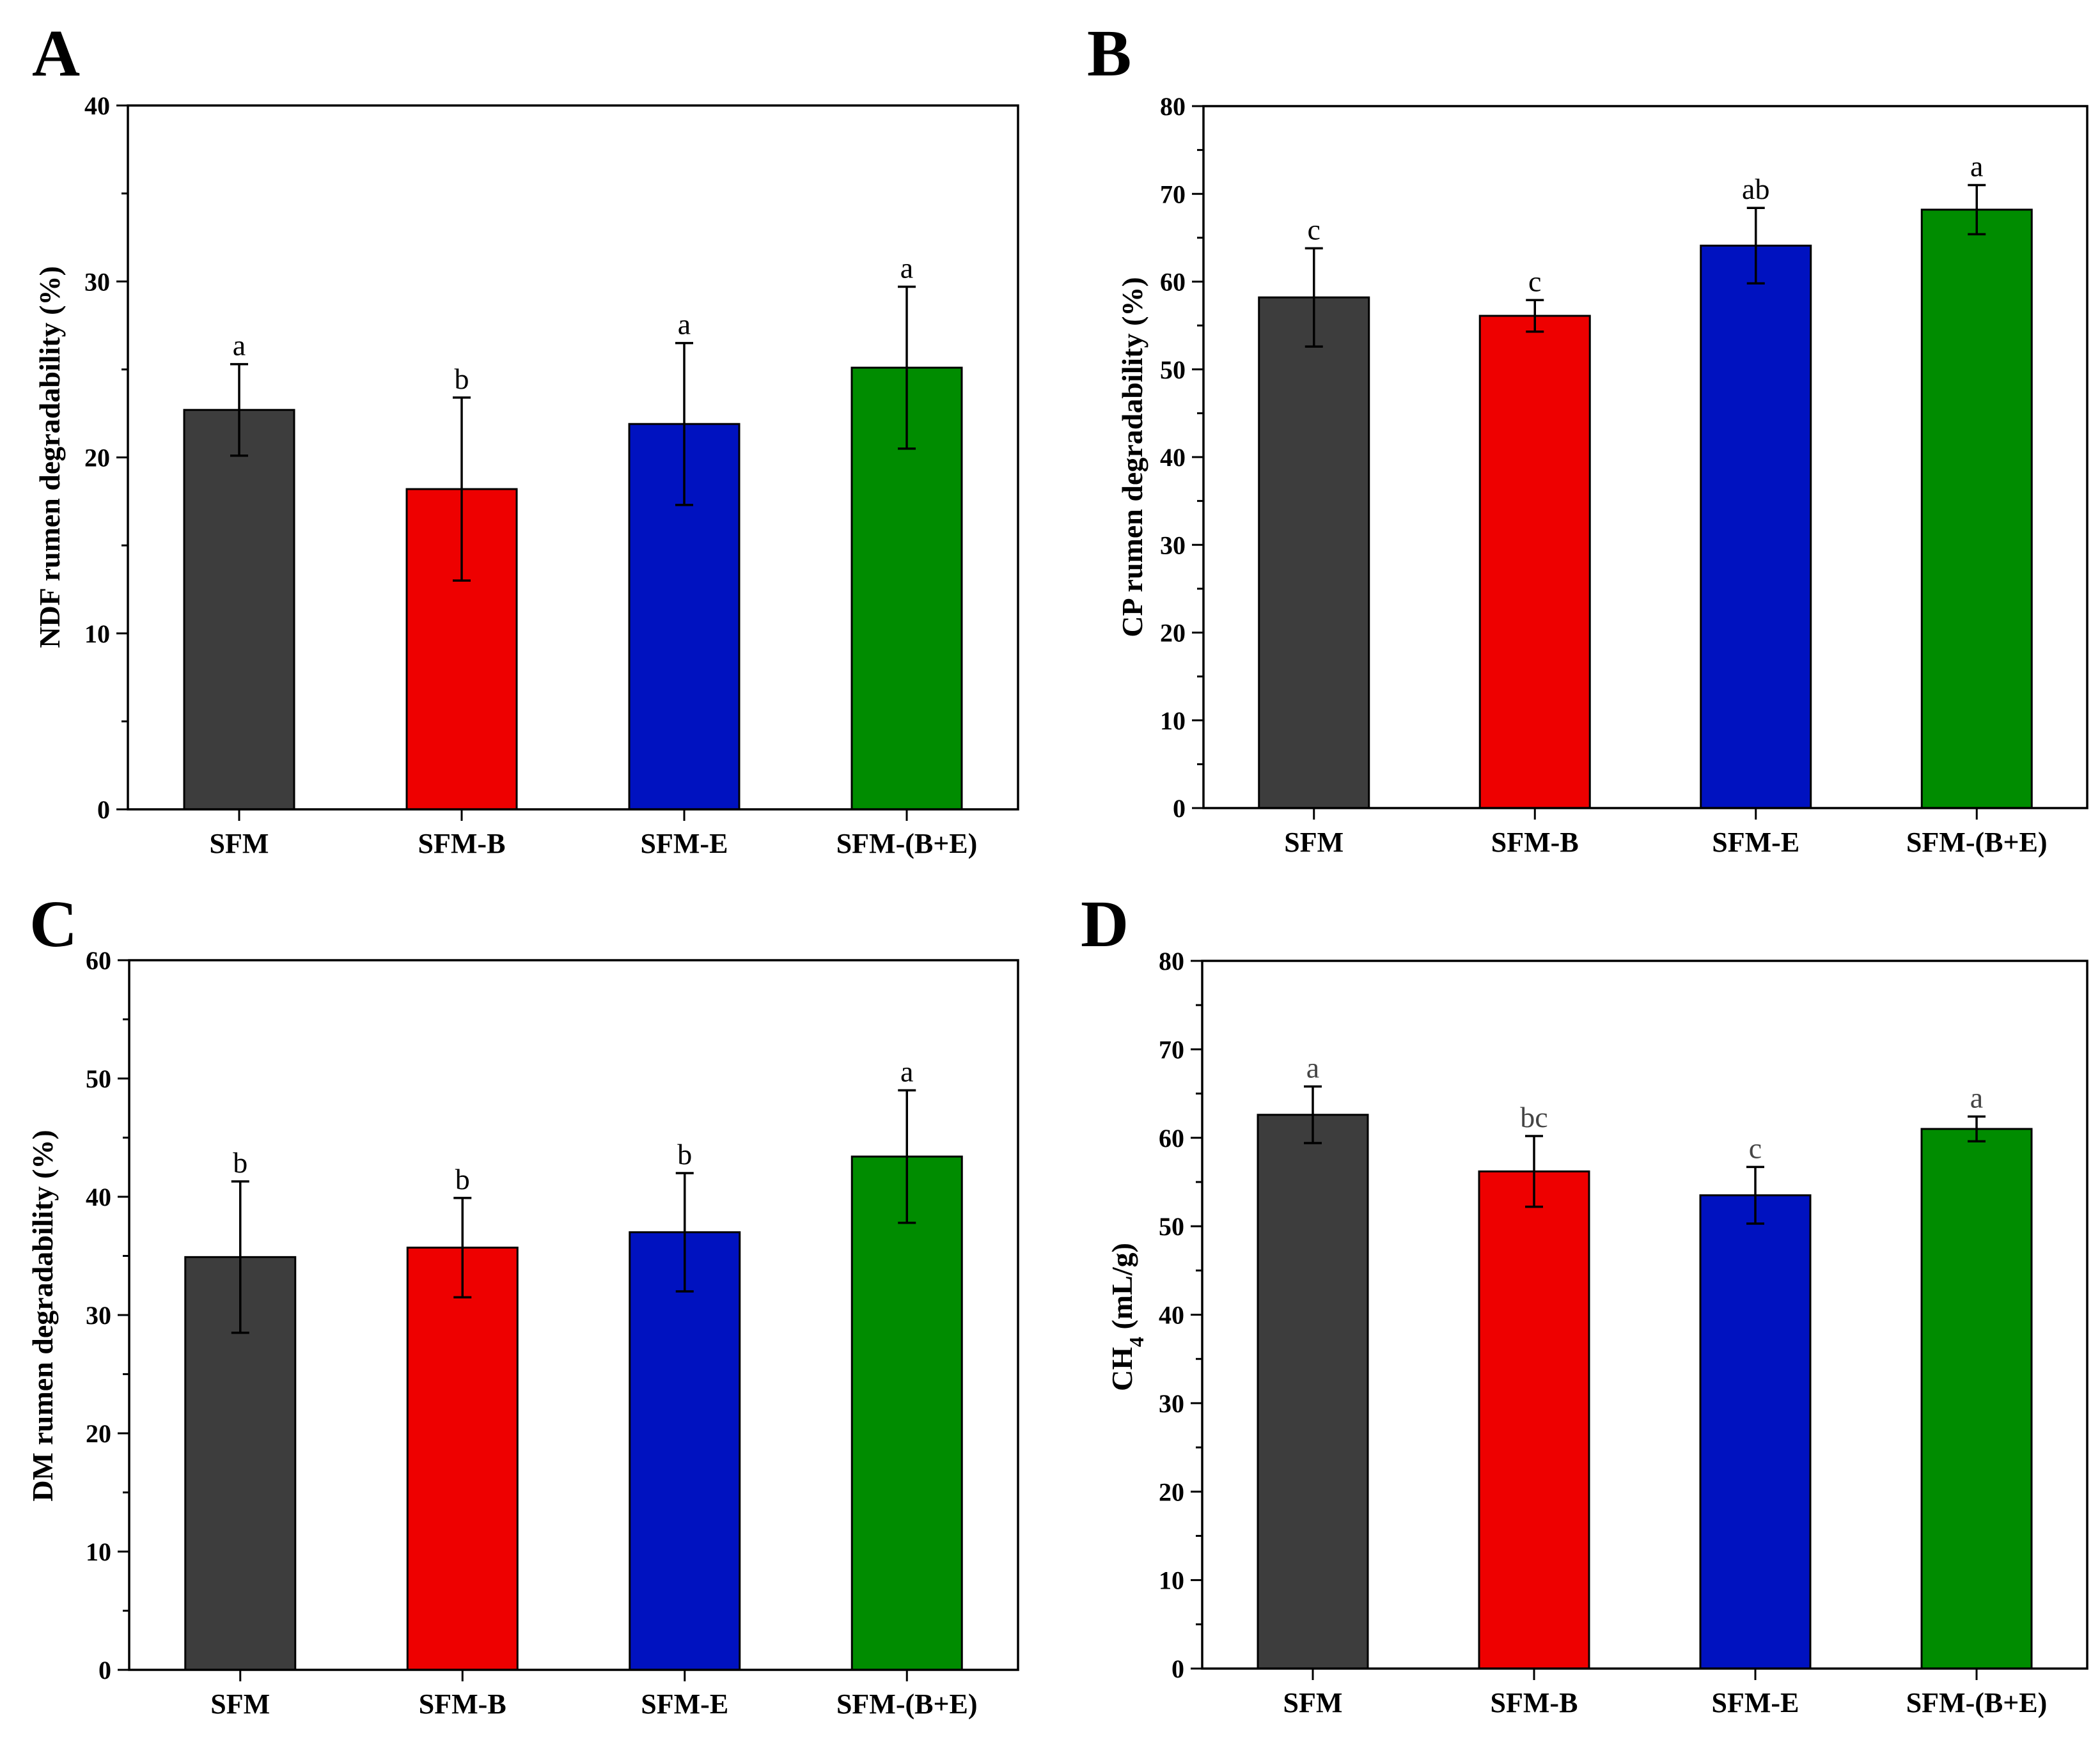 Image resolution: width=2100 pixels, height=1744 pixels. Describe the element at coordinates (1136, 1342) in the screenshot. I see `y-axis-title-d-sub: 4` at that location.